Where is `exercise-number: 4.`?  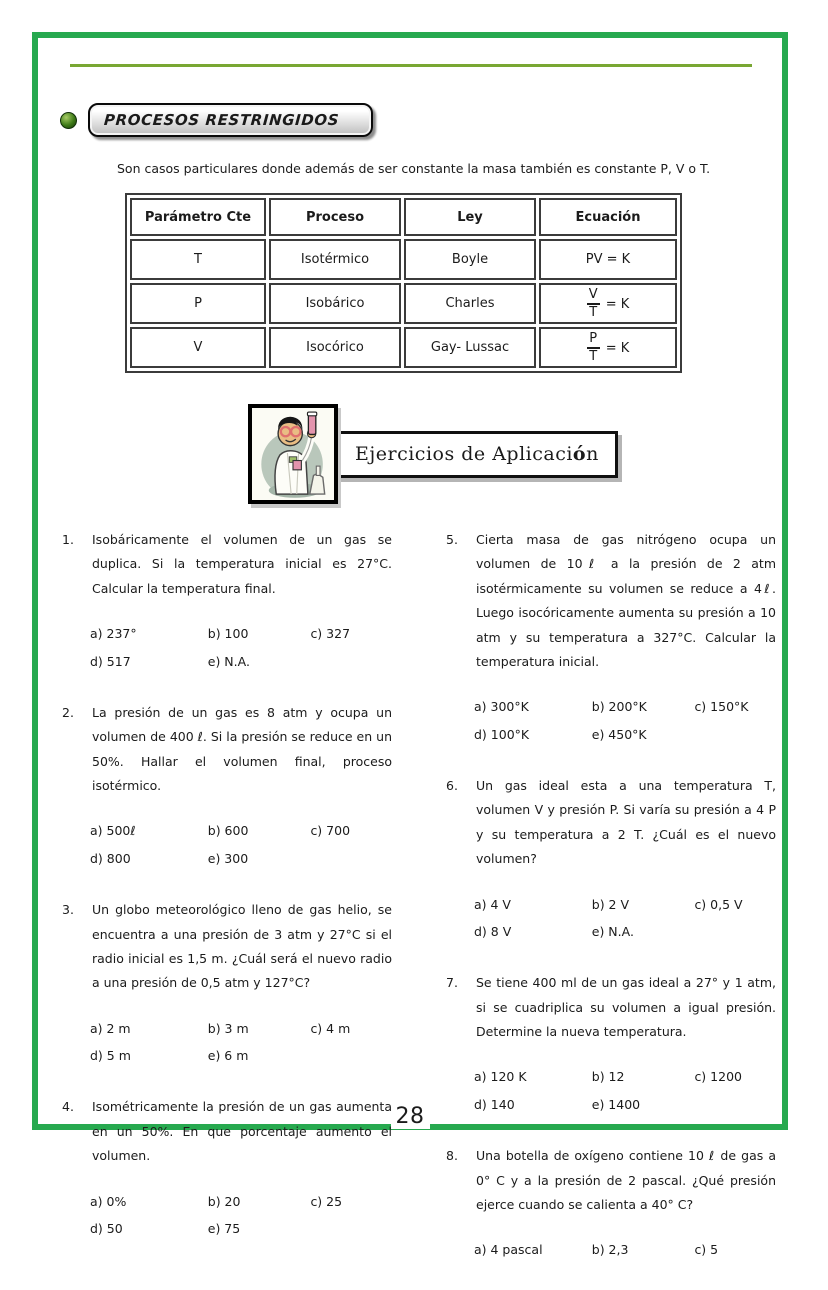 exercise-number: 4. is located at coordinates (68, 1107).